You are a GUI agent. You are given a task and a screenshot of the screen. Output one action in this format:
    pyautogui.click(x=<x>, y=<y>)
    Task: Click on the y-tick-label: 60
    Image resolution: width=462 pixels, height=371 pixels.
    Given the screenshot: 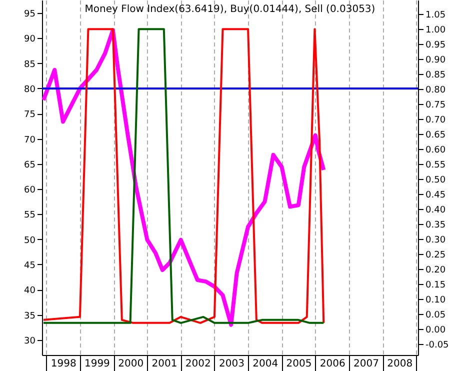 What is the action you would take?
    pyautogui.click(x=30, y=191)
    